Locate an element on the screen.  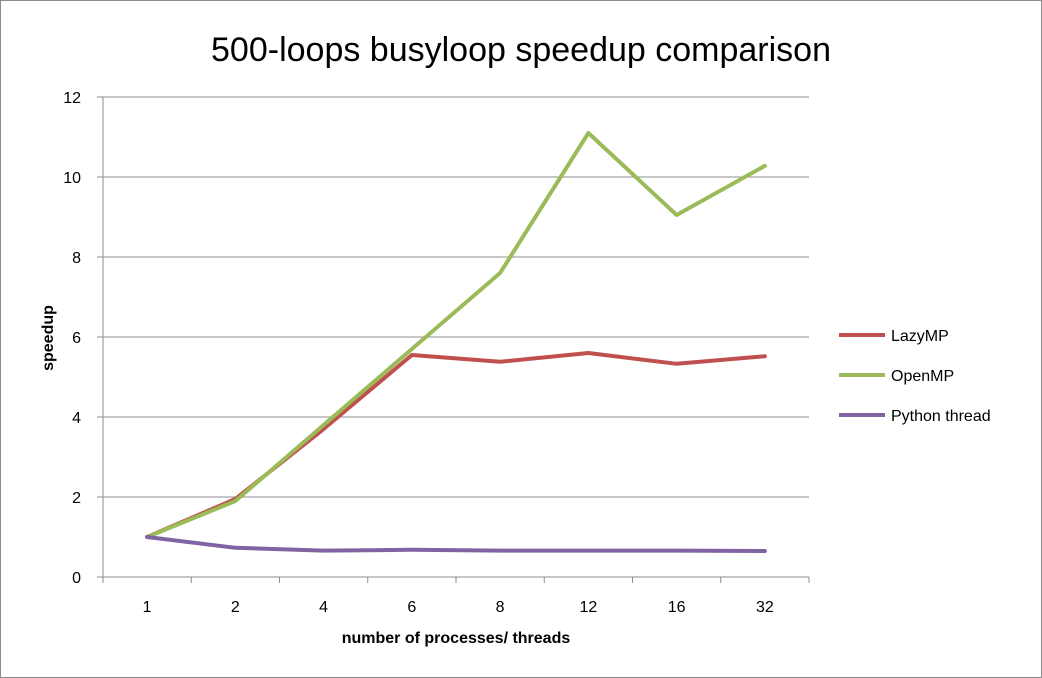
y-tick-label: 0 is located at coordinates (76, 578).